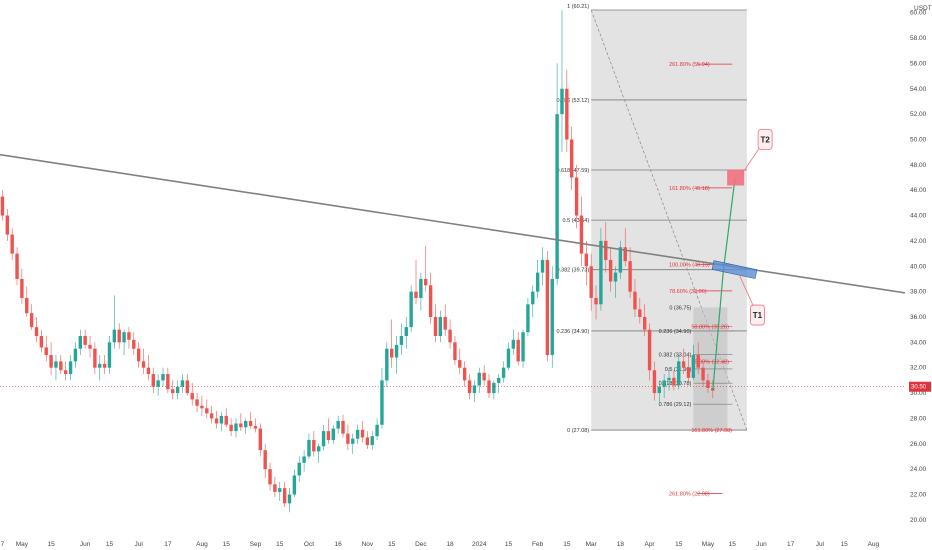  What do you see at coordinates (757, 315) in the screenshot?
I see `target-t1-callout` at bounding box center [757, 315].